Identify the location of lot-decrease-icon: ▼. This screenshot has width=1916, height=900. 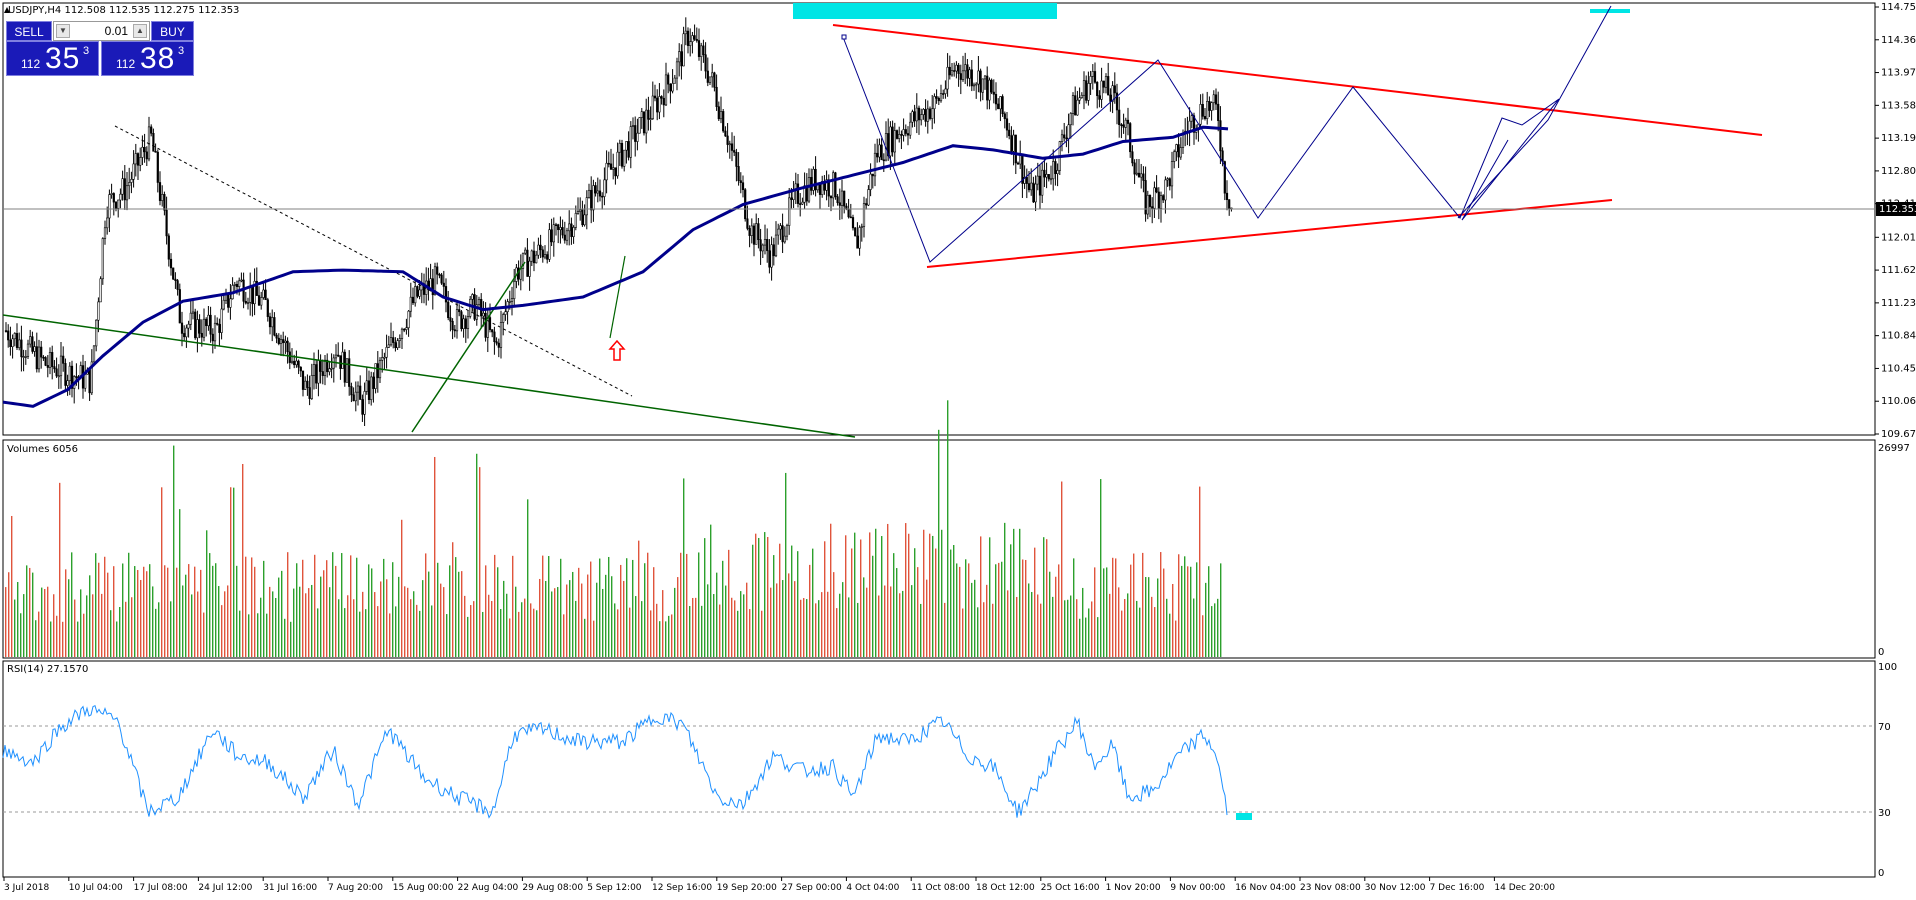
(63, 31).